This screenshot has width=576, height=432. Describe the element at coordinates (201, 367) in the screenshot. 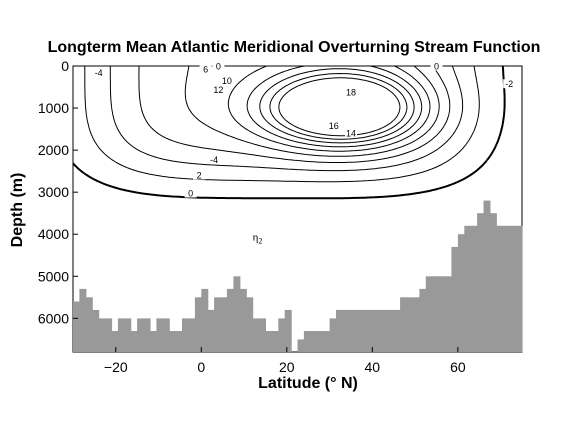

I see `x-tick-label: 0` at that location.